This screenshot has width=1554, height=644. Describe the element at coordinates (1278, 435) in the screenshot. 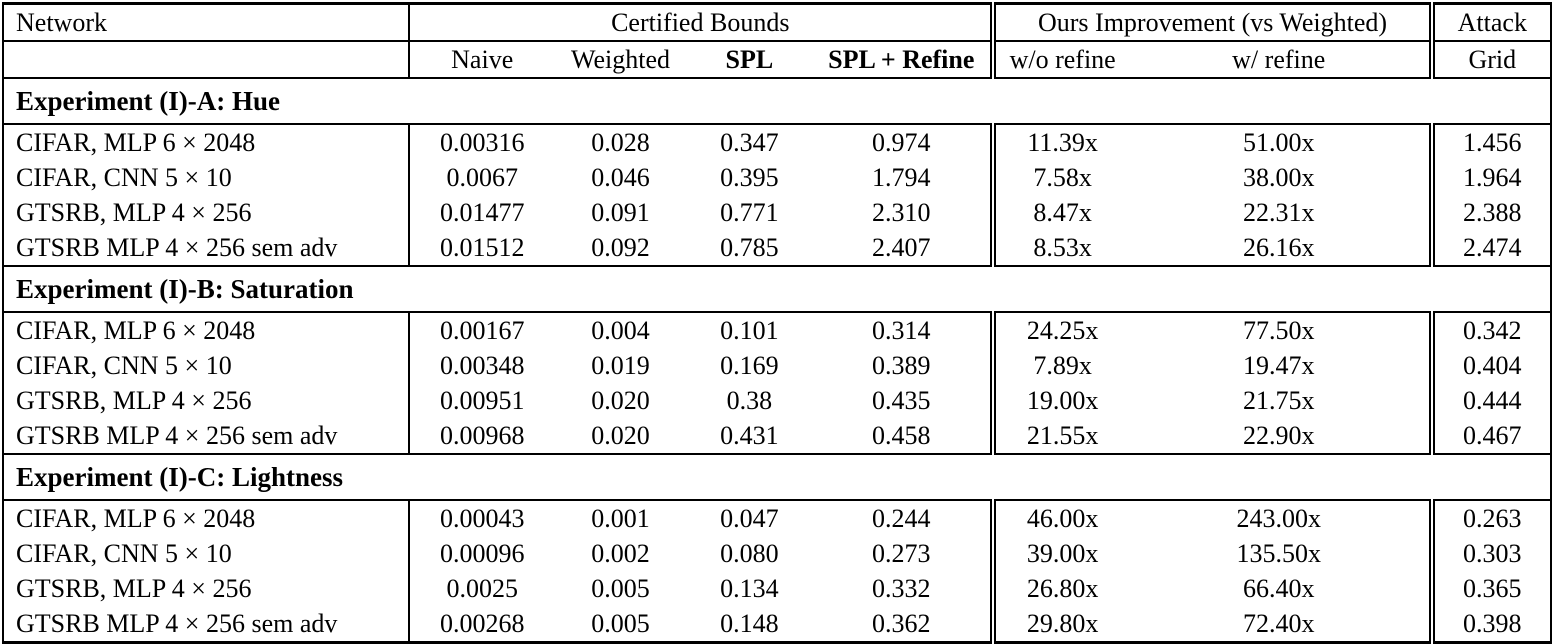

I see `w-refine-cell: 22.90x` at that location.